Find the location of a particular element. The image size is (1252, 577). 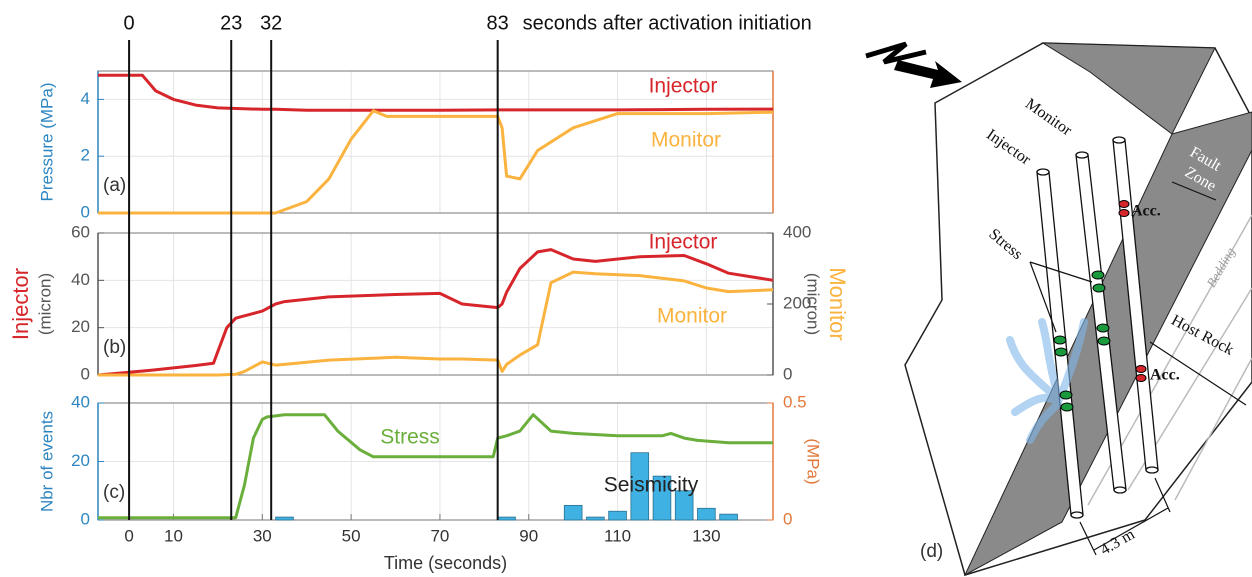

pointers is located at coordinates (1138, 368).